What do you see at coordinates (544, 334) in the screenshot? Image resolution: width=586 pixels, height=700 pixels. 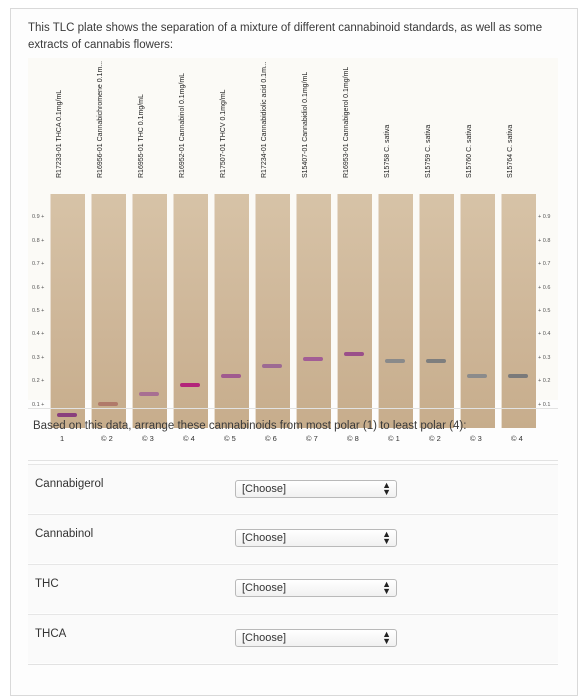 I see `rf-tick-right: + 0.4` at bounding box center [544, 334].